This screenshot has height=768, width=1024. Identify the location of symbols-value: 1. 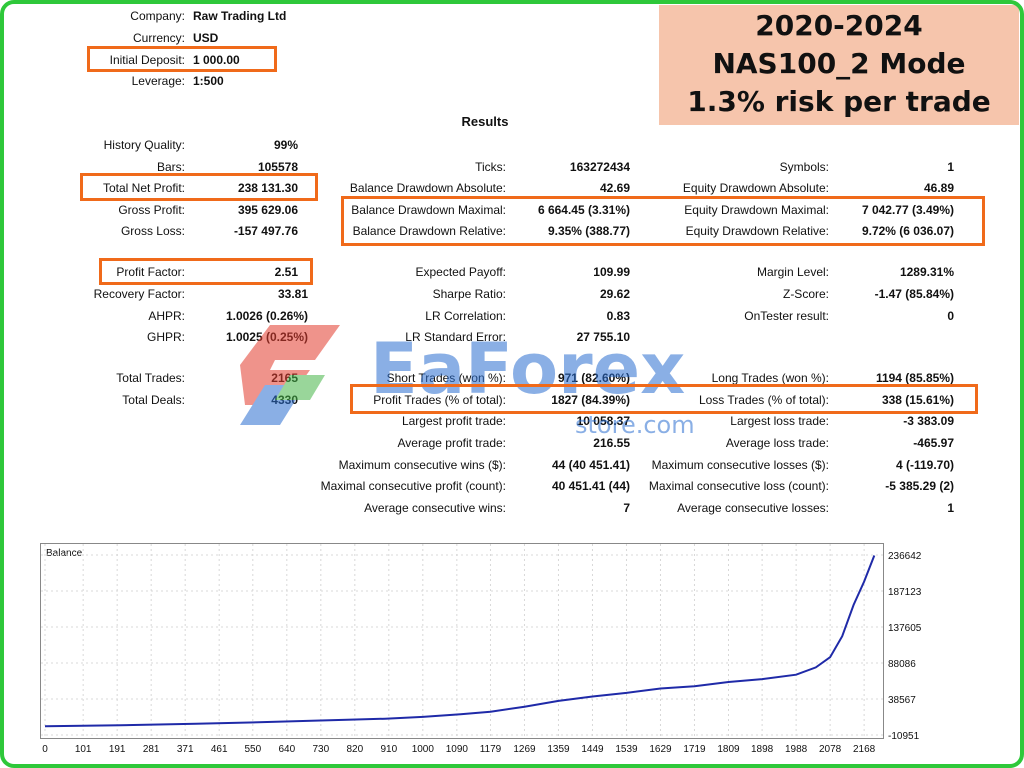
(950, 167).